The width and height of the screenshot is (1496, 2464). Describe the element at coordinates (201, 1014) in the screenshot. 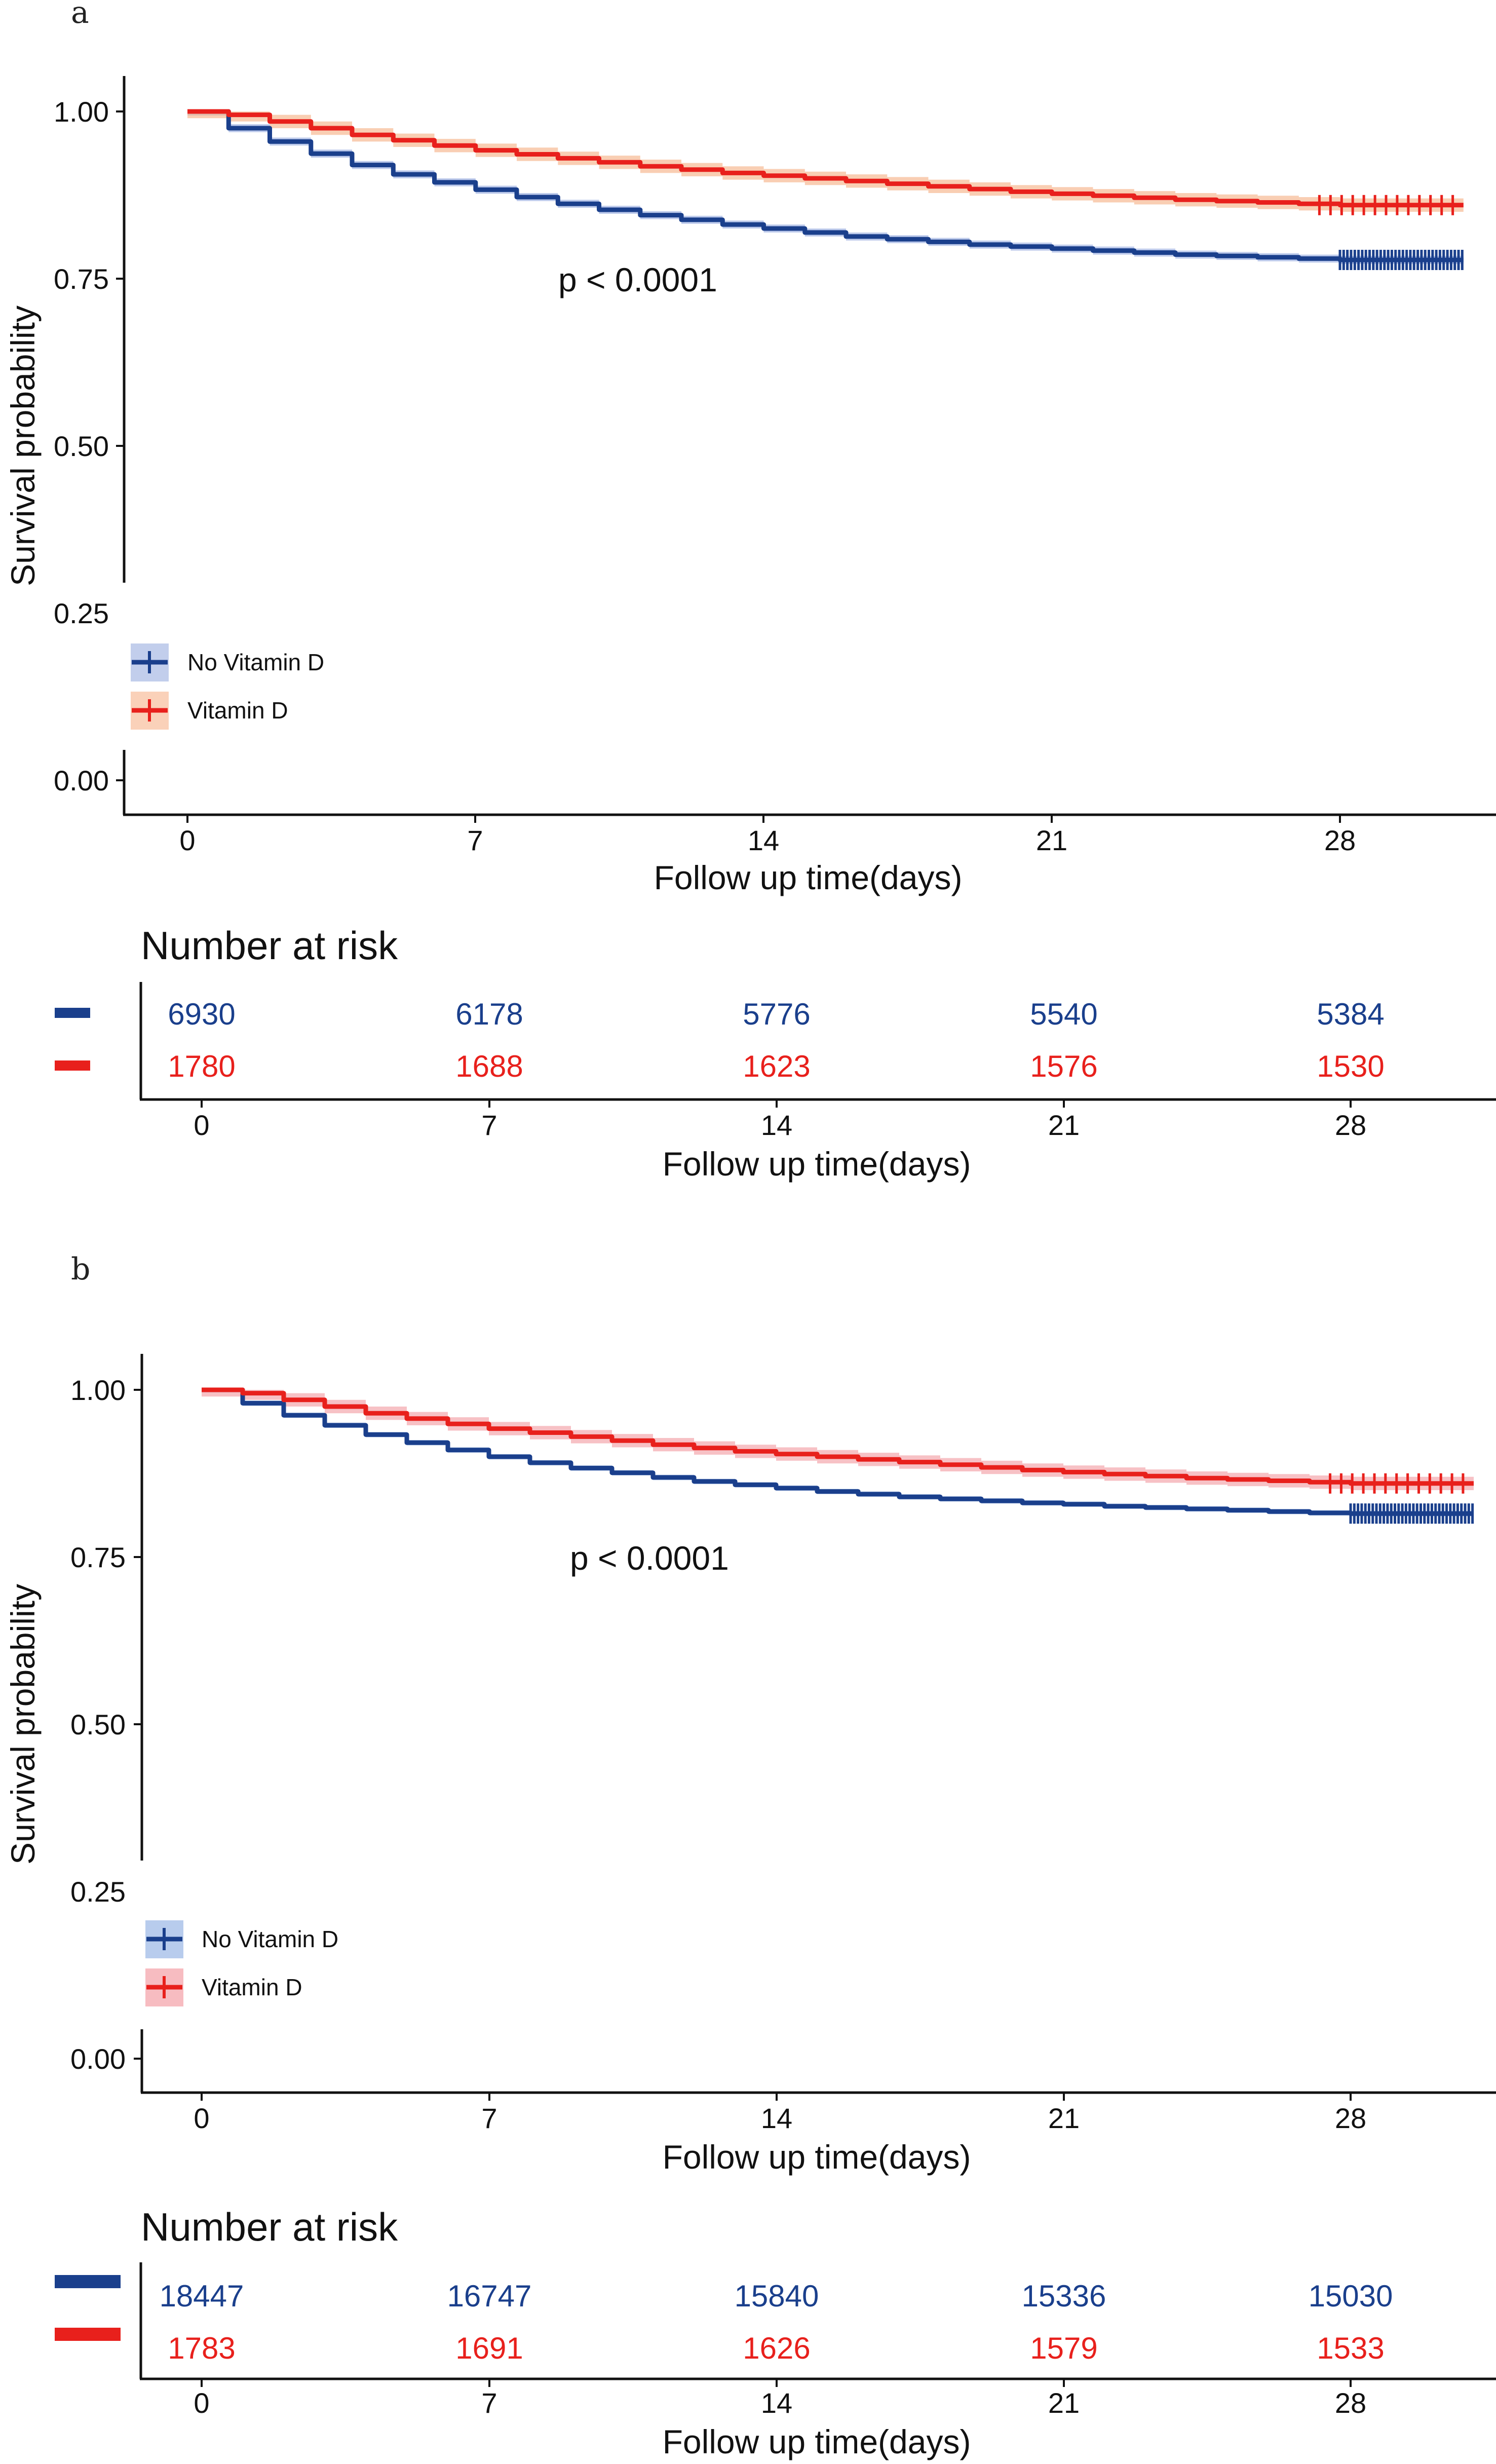

I see `risk-count: 6930` at that location.